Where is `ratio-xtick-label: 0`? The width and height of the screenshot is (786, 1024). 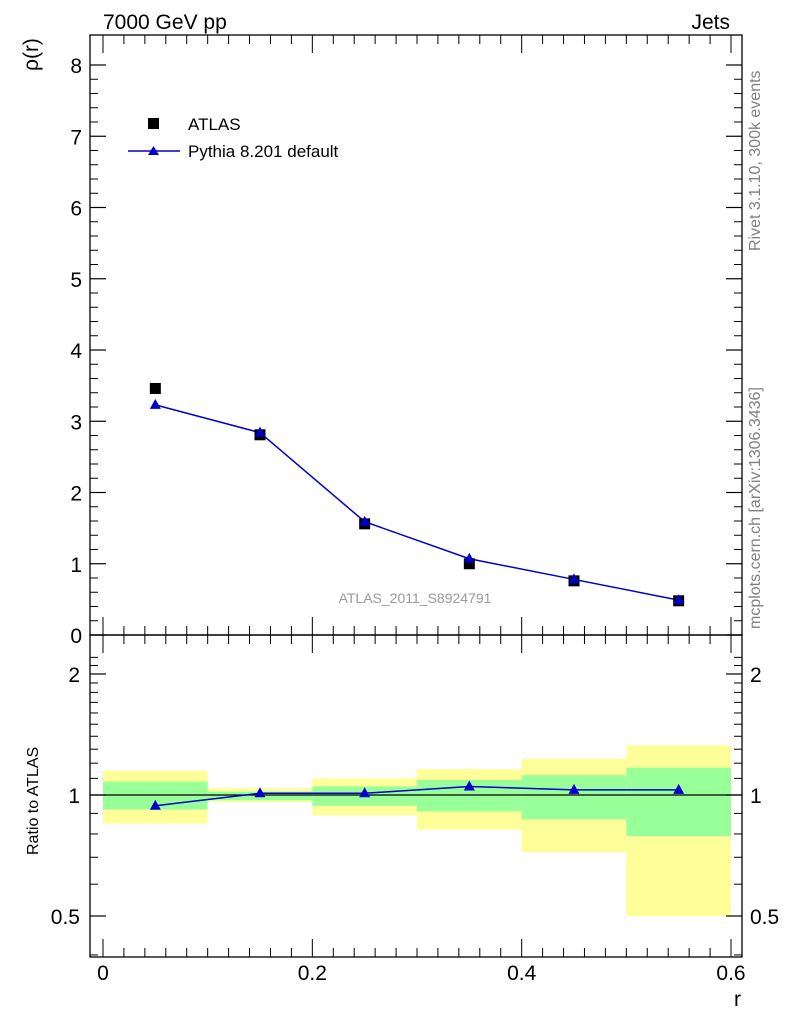 ratio-xtick-label: 0 is located at coordinates (103, 973).